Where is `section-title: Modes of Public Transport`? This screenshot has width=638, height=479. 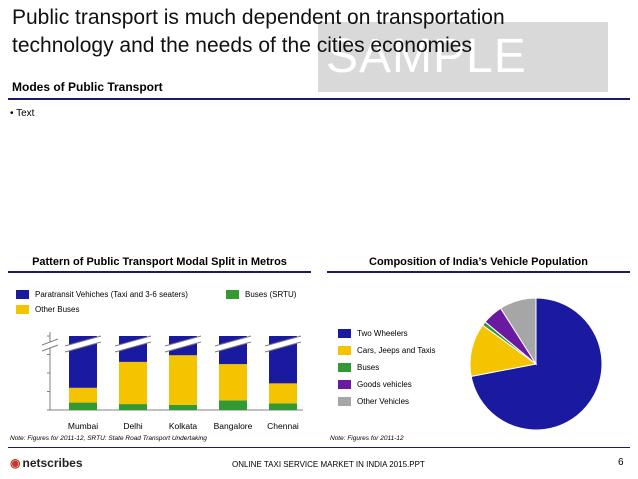
section-title: Modes of Public Transport is located at coordinates (319, 88).